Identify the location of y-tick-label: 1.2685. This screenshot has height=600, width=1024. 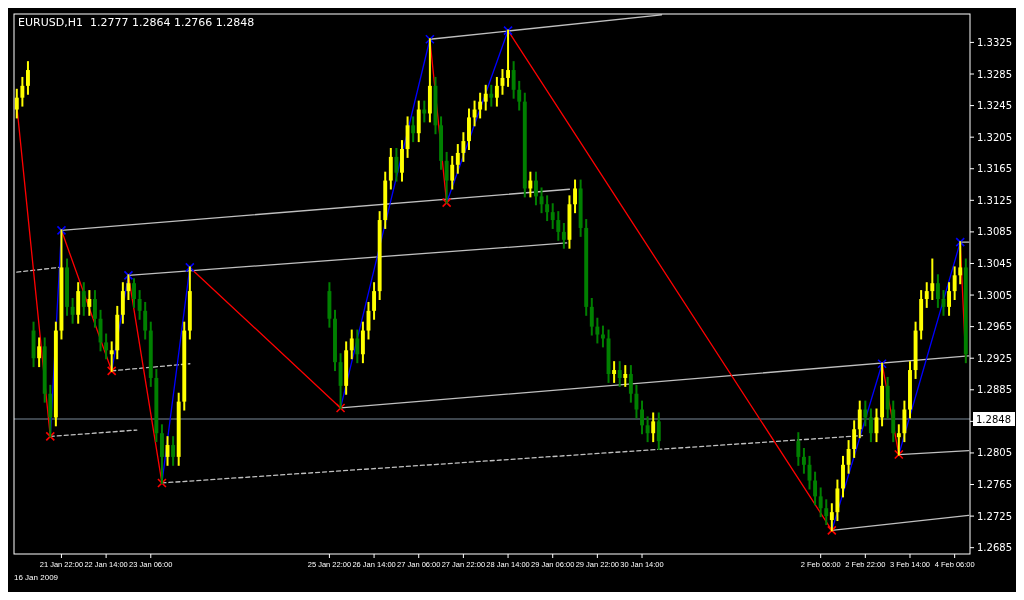
(994, 548).